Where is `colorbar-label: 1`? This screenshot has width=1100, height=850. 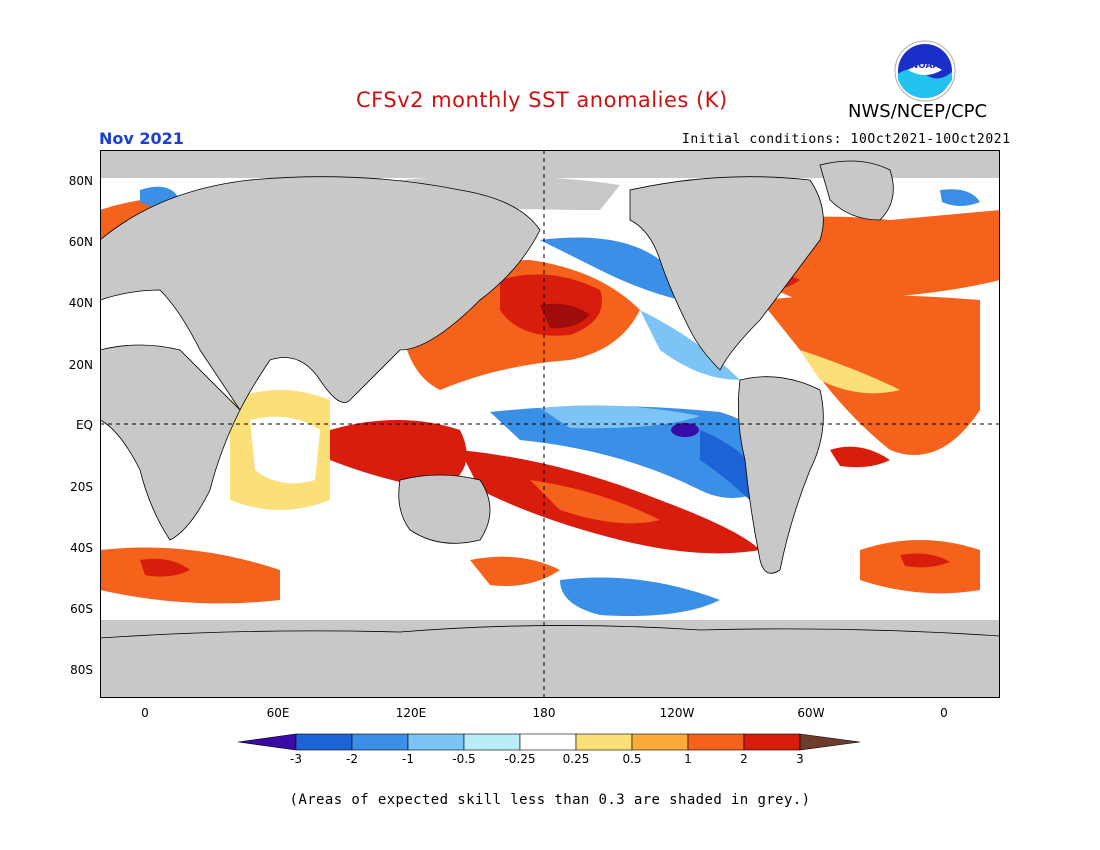 colorbar-label: 1 is located at coordinates (688, 759).